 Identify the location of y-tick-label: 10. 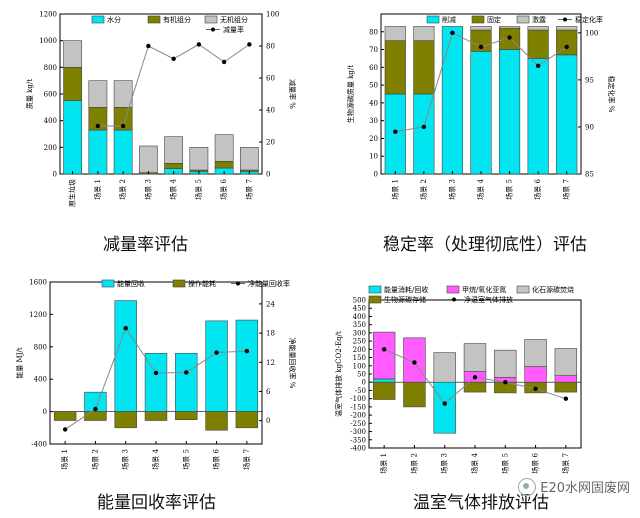
(373, 157).